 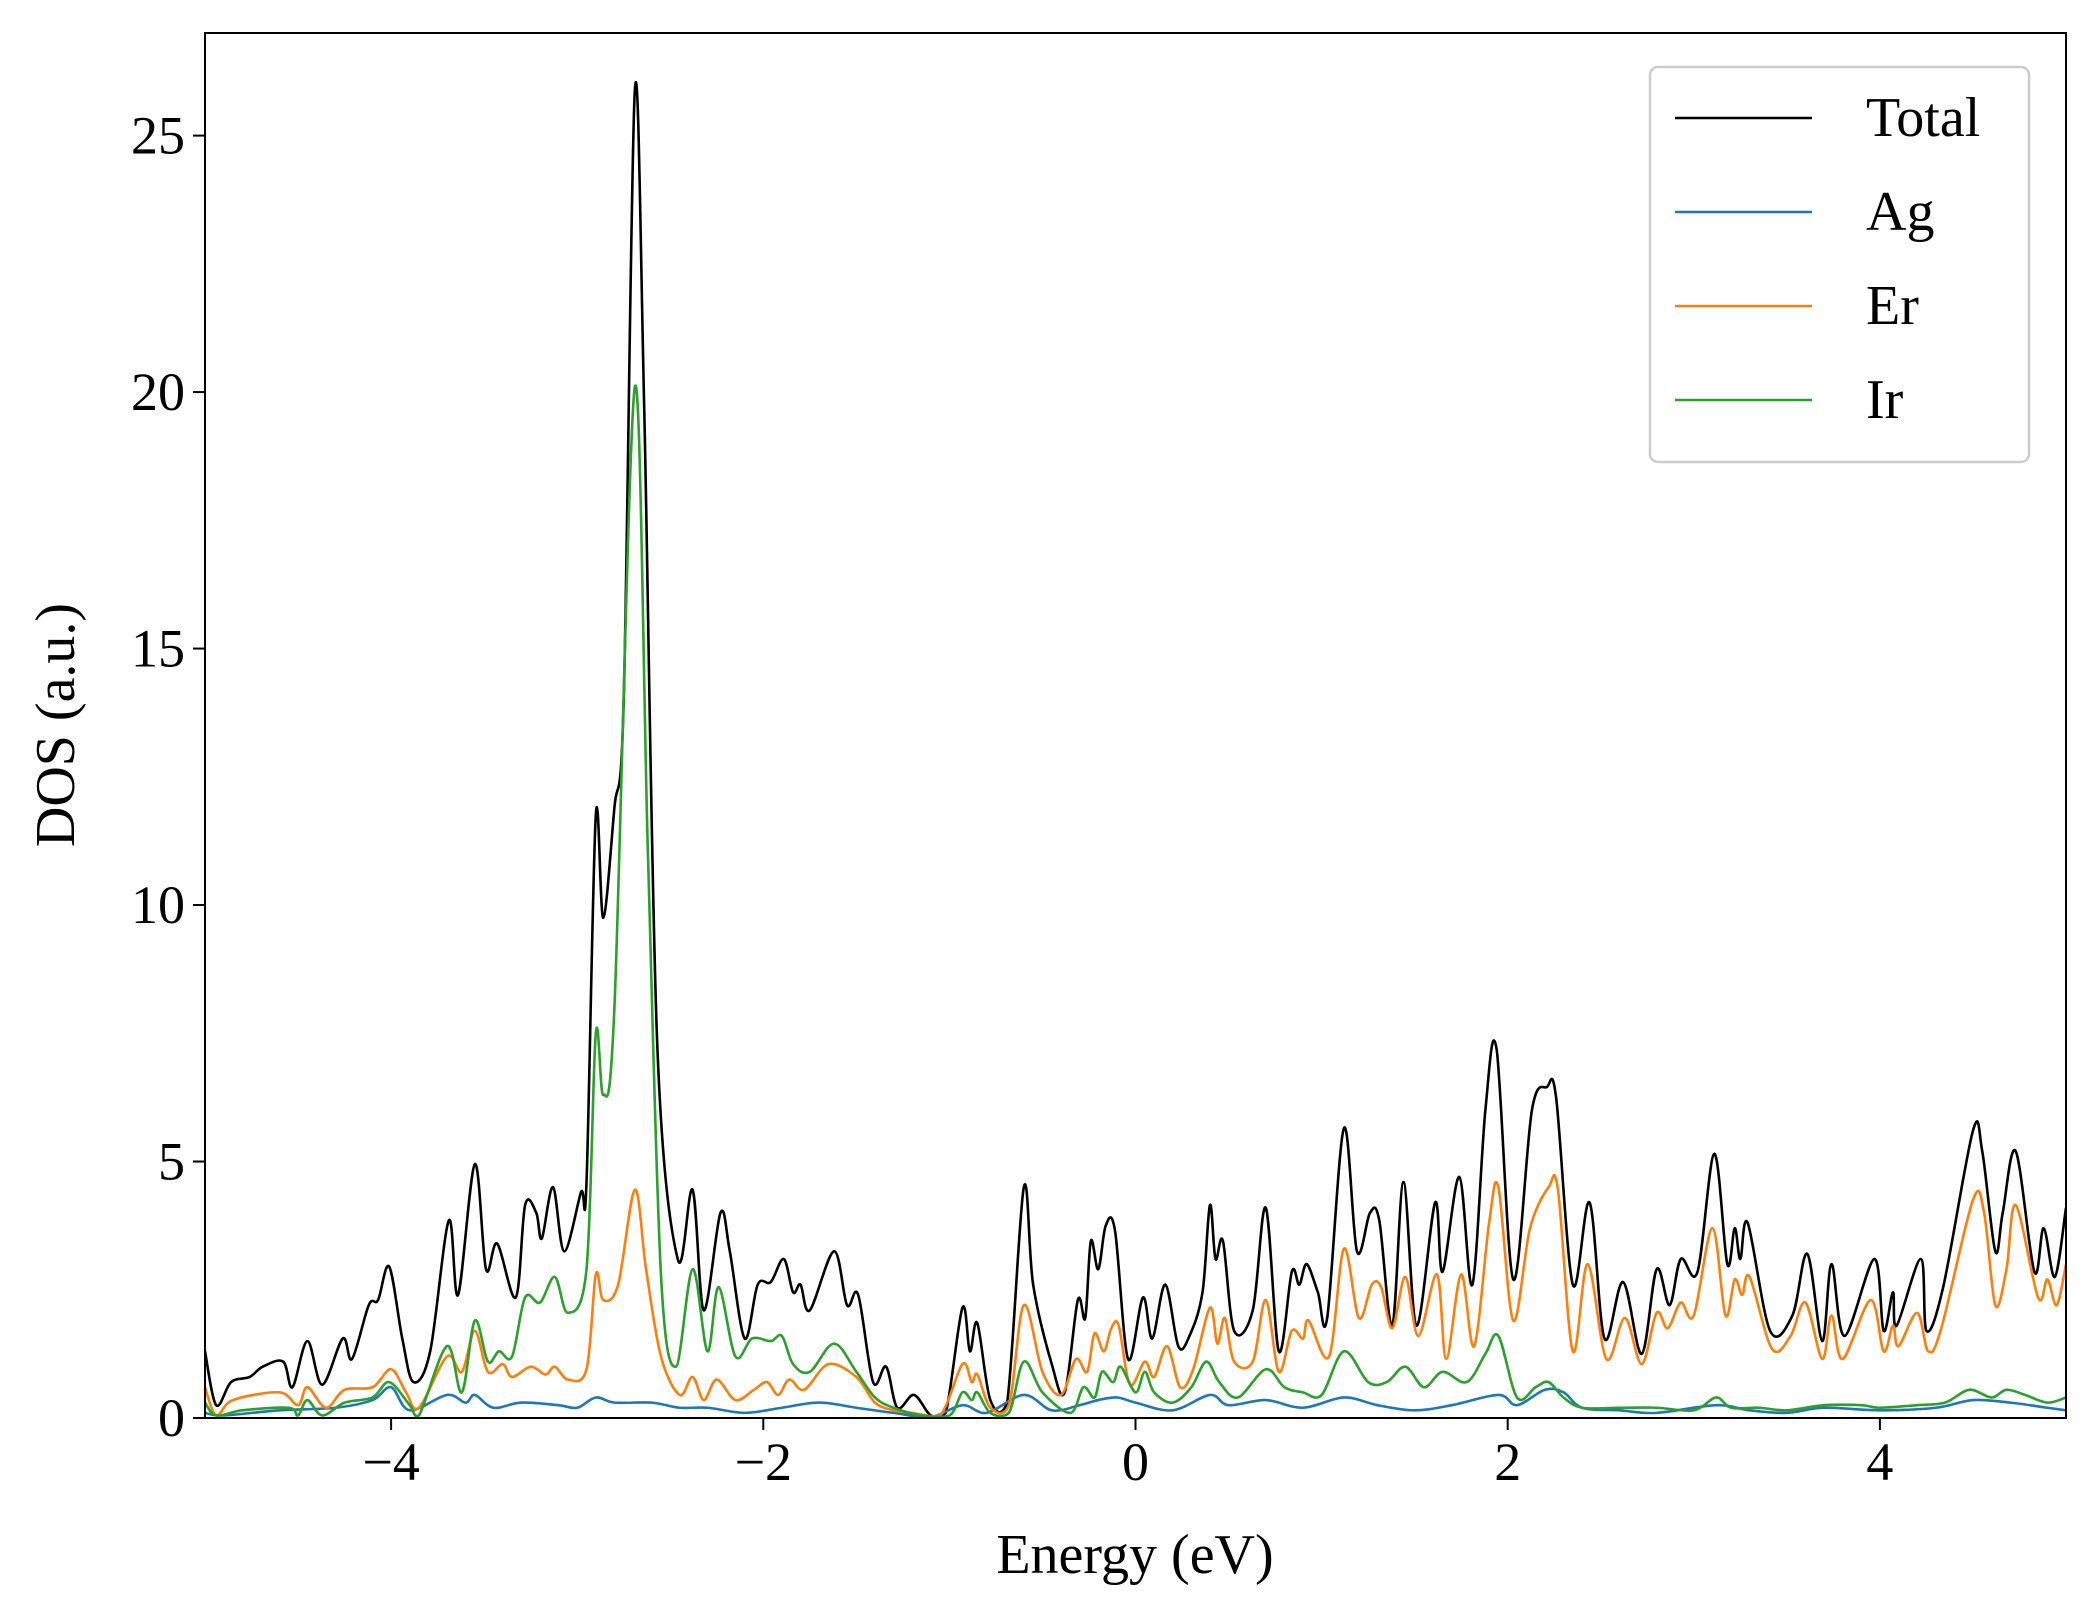 I want to click on y-tick-label: 25, so click(x=158, y=136).